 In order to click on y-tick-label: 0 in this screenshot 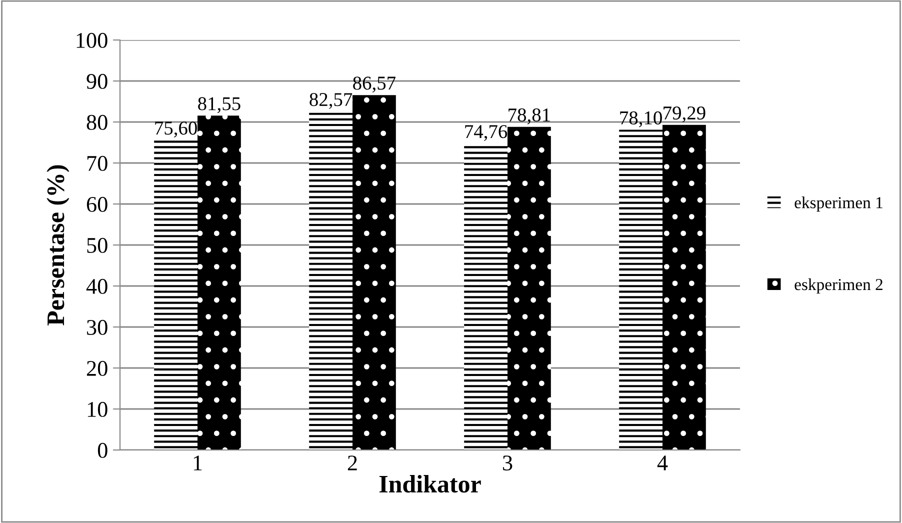, I will do `click(103, 450)`.